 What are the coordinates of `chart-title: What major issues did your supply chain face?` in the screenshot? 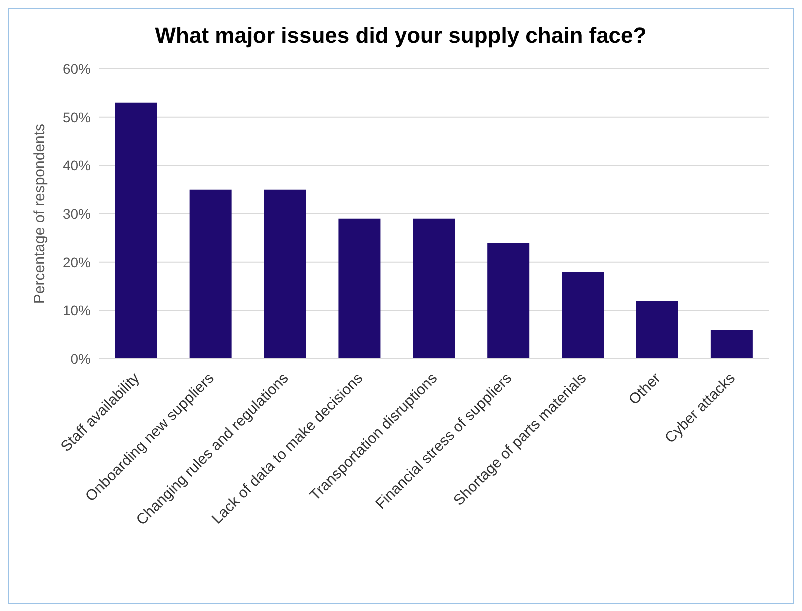 It's located at (401, 36).